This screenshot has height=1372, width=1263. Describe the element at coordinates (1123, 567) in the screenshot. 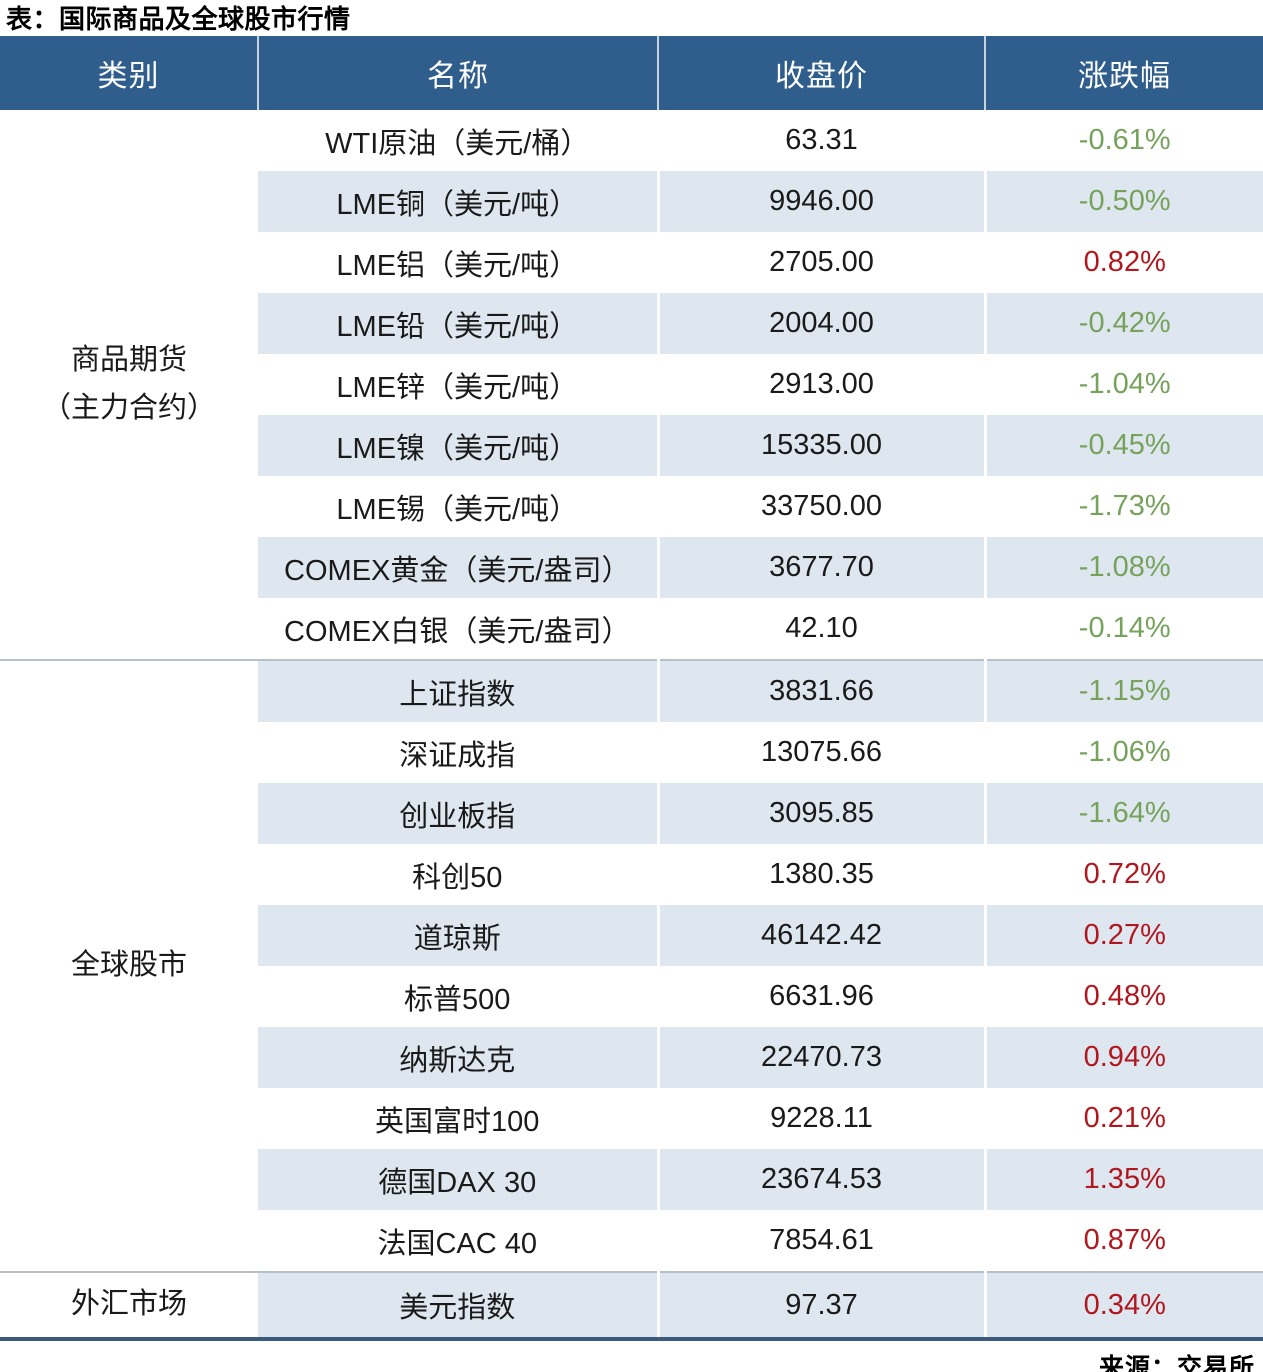

I see `change-percent-cell: -1.08%` at that location.